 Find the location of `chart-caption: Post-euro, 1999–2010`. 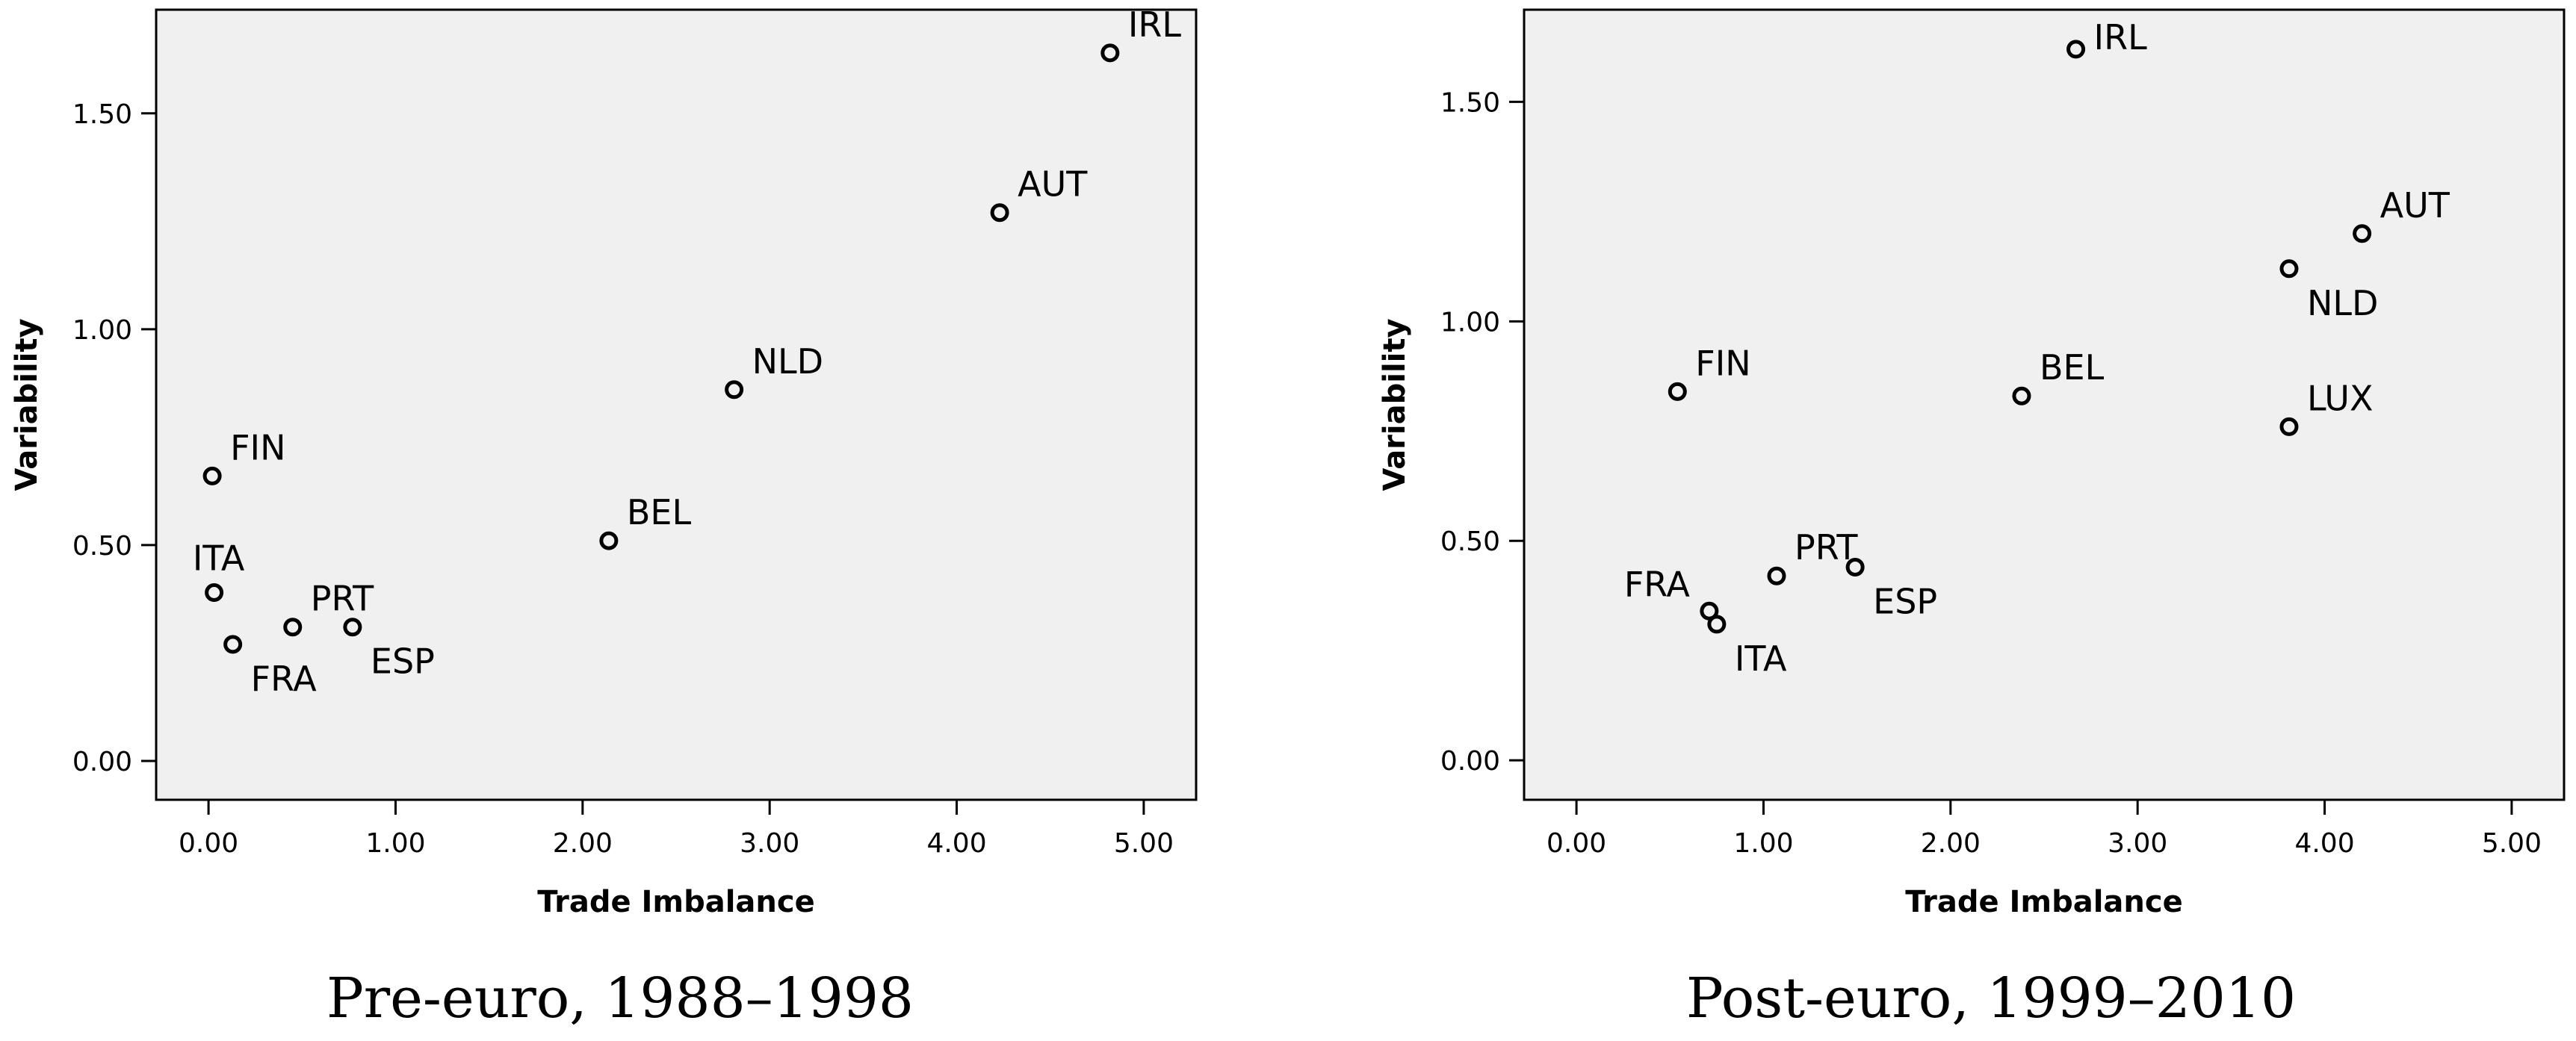

chart-caption: Post-euro, 1999–2010 is located at coordinates (1991, 998).